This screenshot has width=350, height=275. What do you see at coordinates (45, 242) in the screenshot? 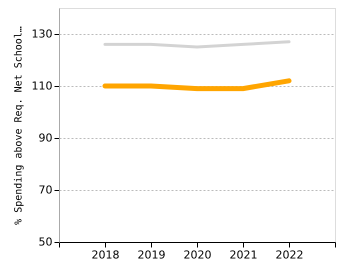
I see `y-tick-label: 50` at bounding box center [45, 242].